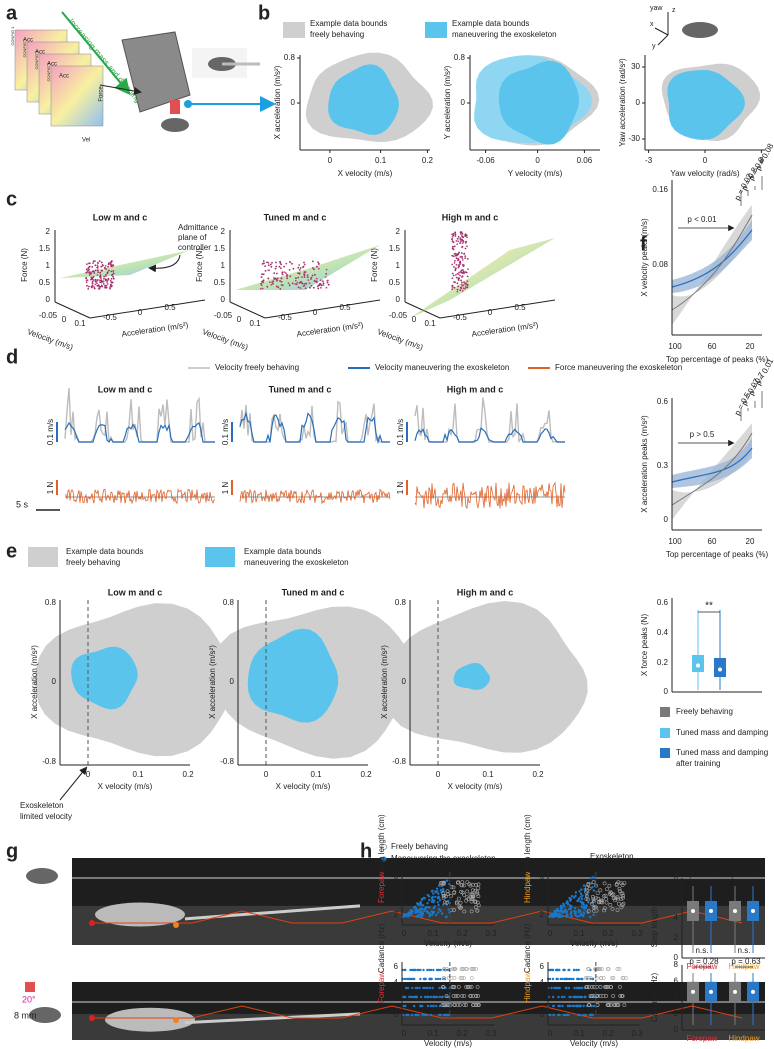 Image resolution: width=774 pixels, height=1049 pixels. What do you see at coordinates (665, 712) in the screenshot?
I see `legend-swatch` at bounding box center [665, 712].